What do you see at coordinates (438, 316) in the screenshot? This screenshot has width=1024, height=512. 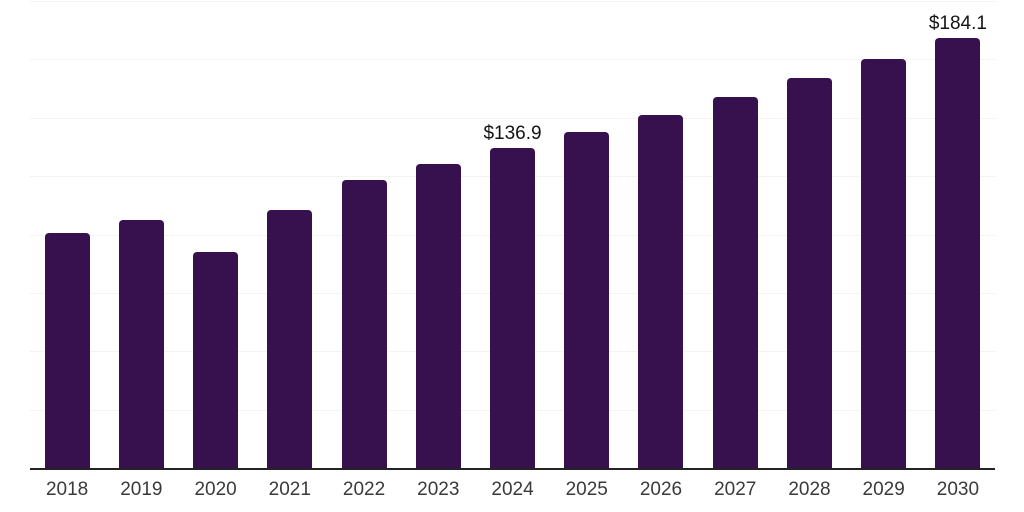 I see `bar-2023` at bounding box center [438, 316].